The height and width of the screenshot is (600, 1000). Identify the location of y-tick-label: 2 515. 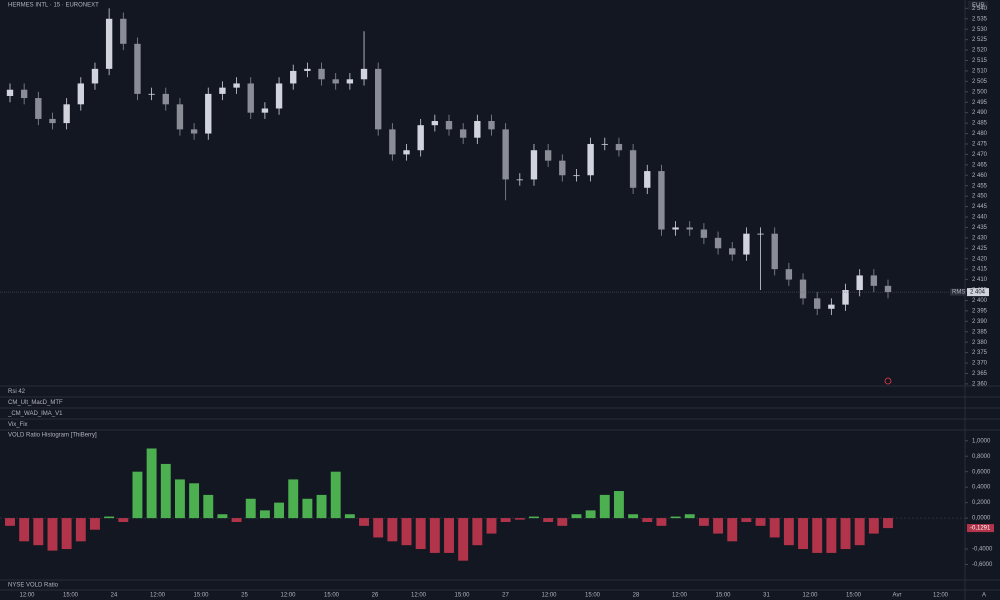
(980, 61).